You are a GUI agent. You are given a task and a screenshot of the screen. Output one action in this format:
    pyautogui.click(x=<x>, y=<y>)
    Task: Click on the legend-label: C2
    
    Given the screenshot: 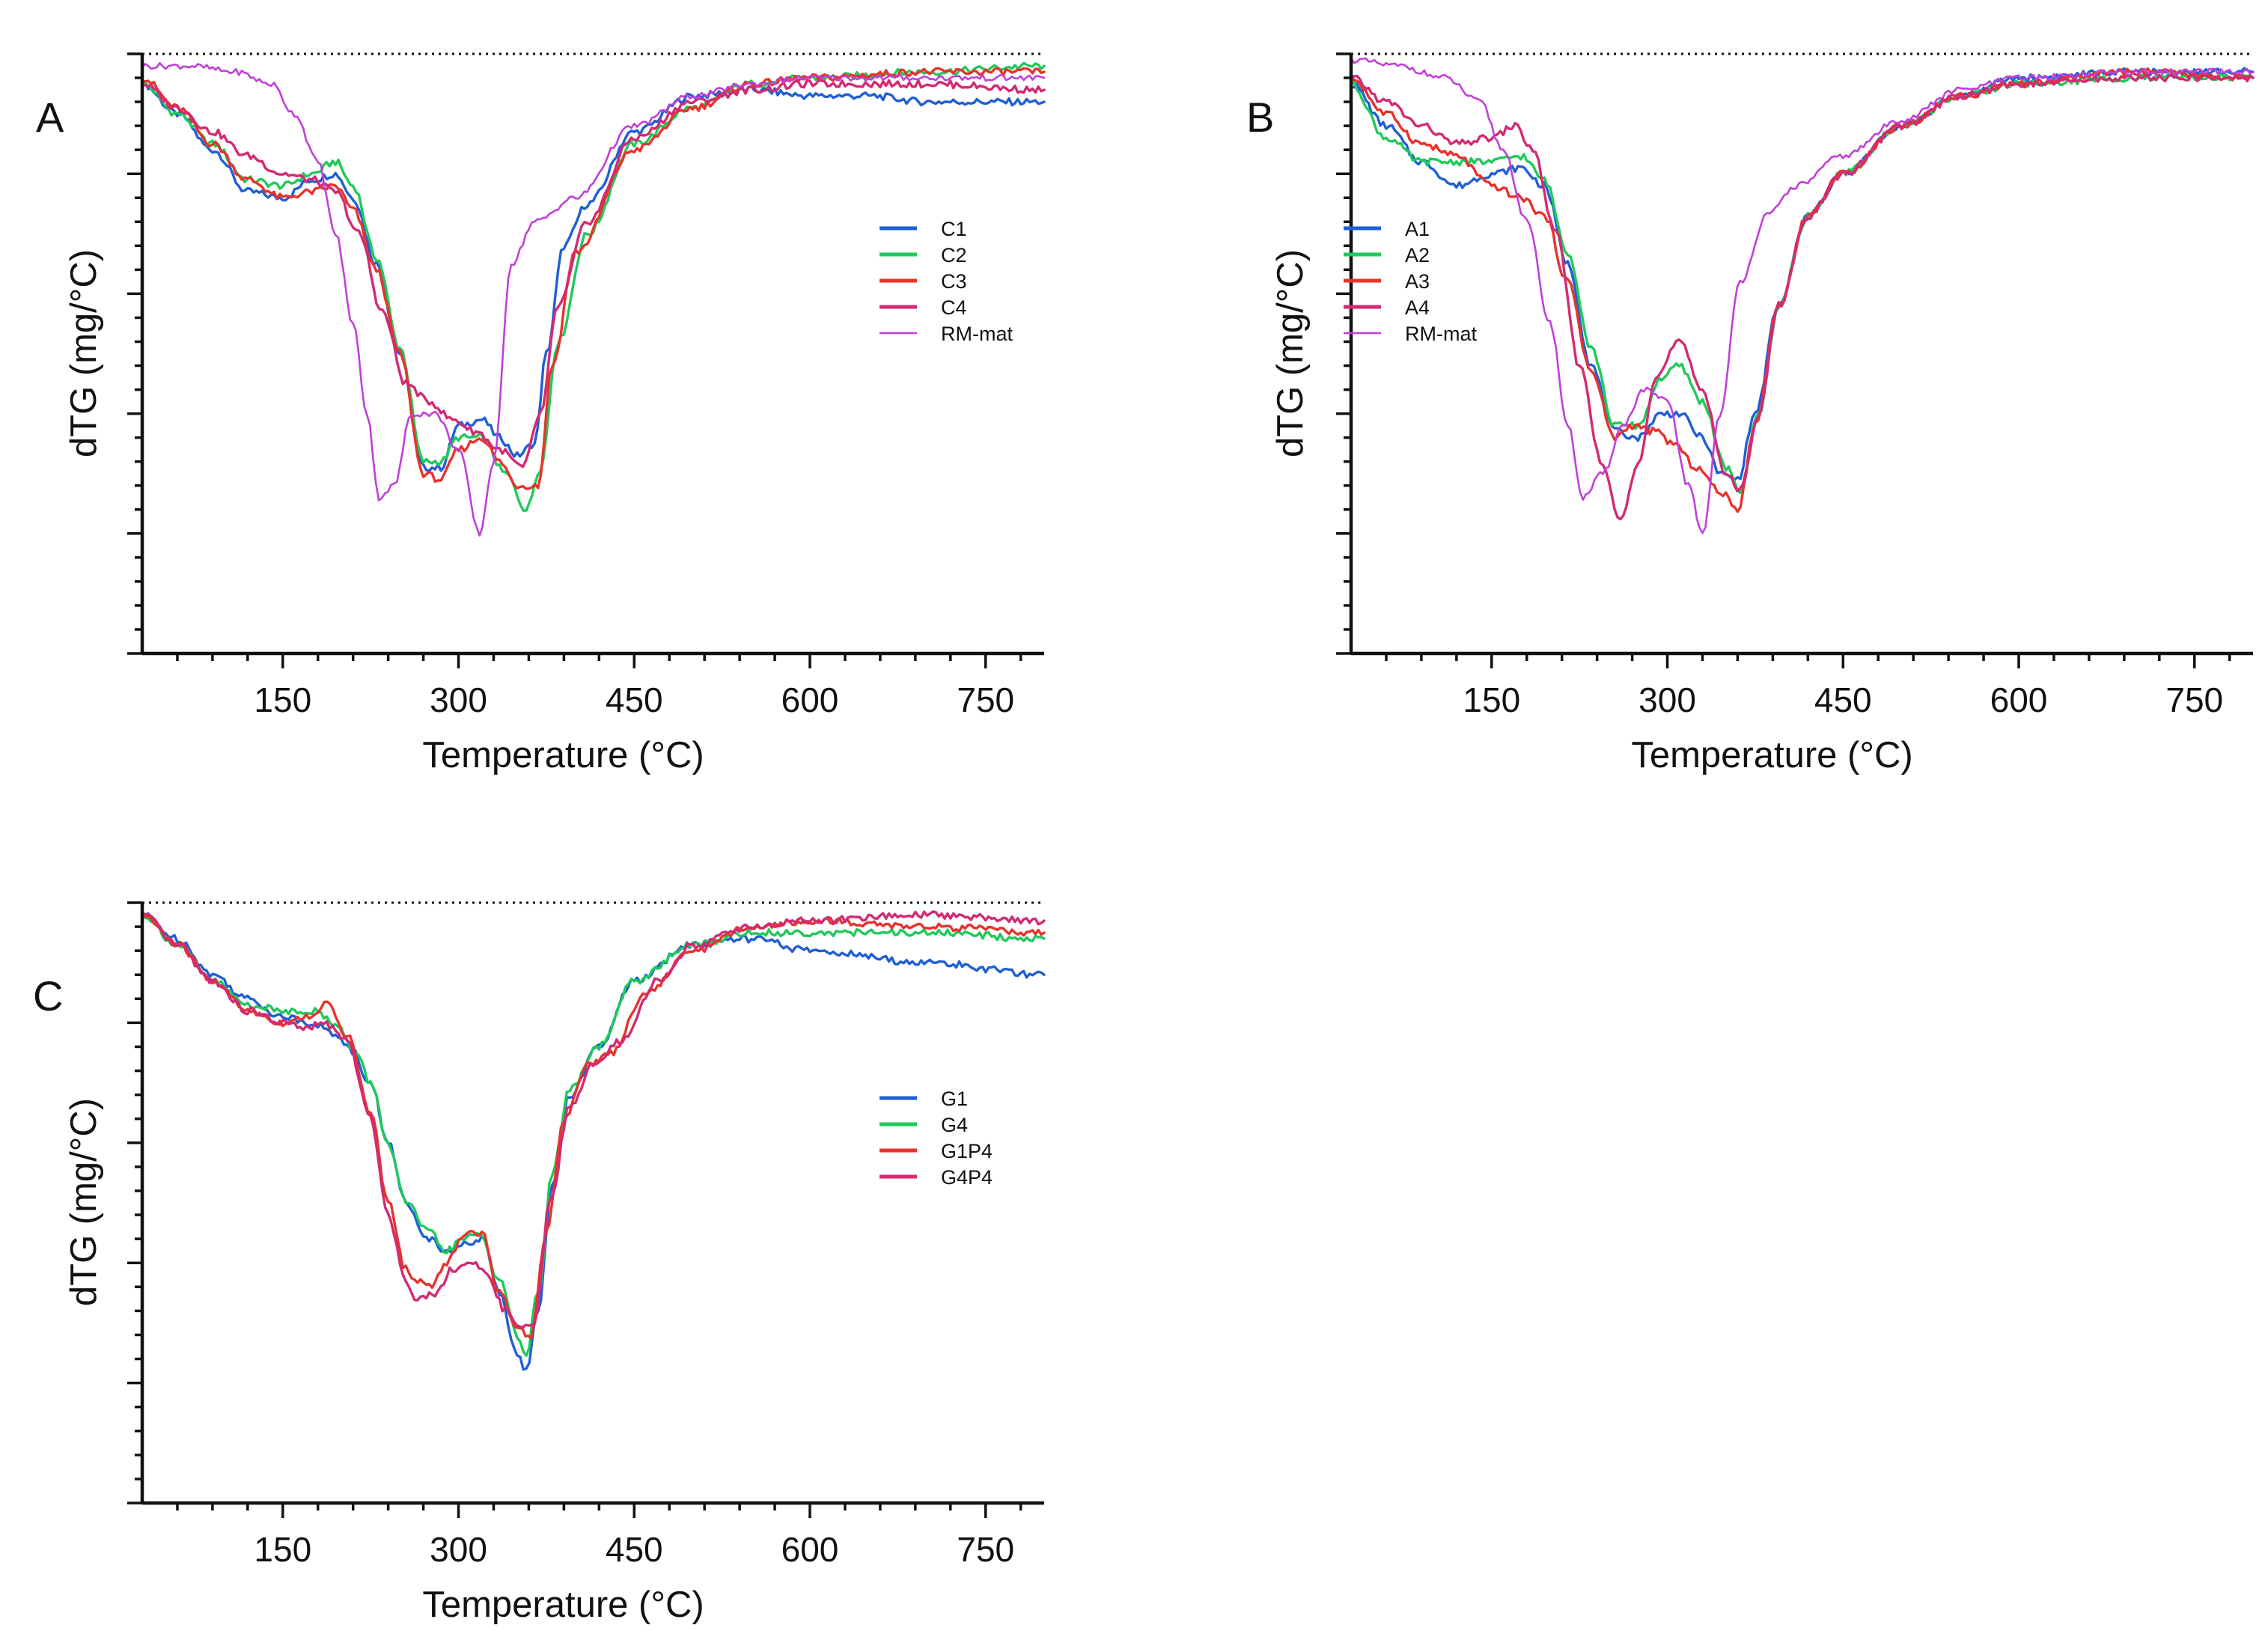 What is the action you would take?
    pyautogui.click(x=954, y=255)
    